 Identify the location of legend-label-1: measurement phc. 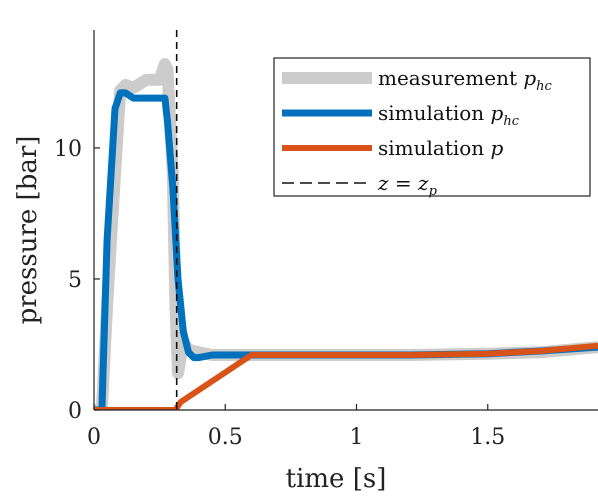
(465, 80).